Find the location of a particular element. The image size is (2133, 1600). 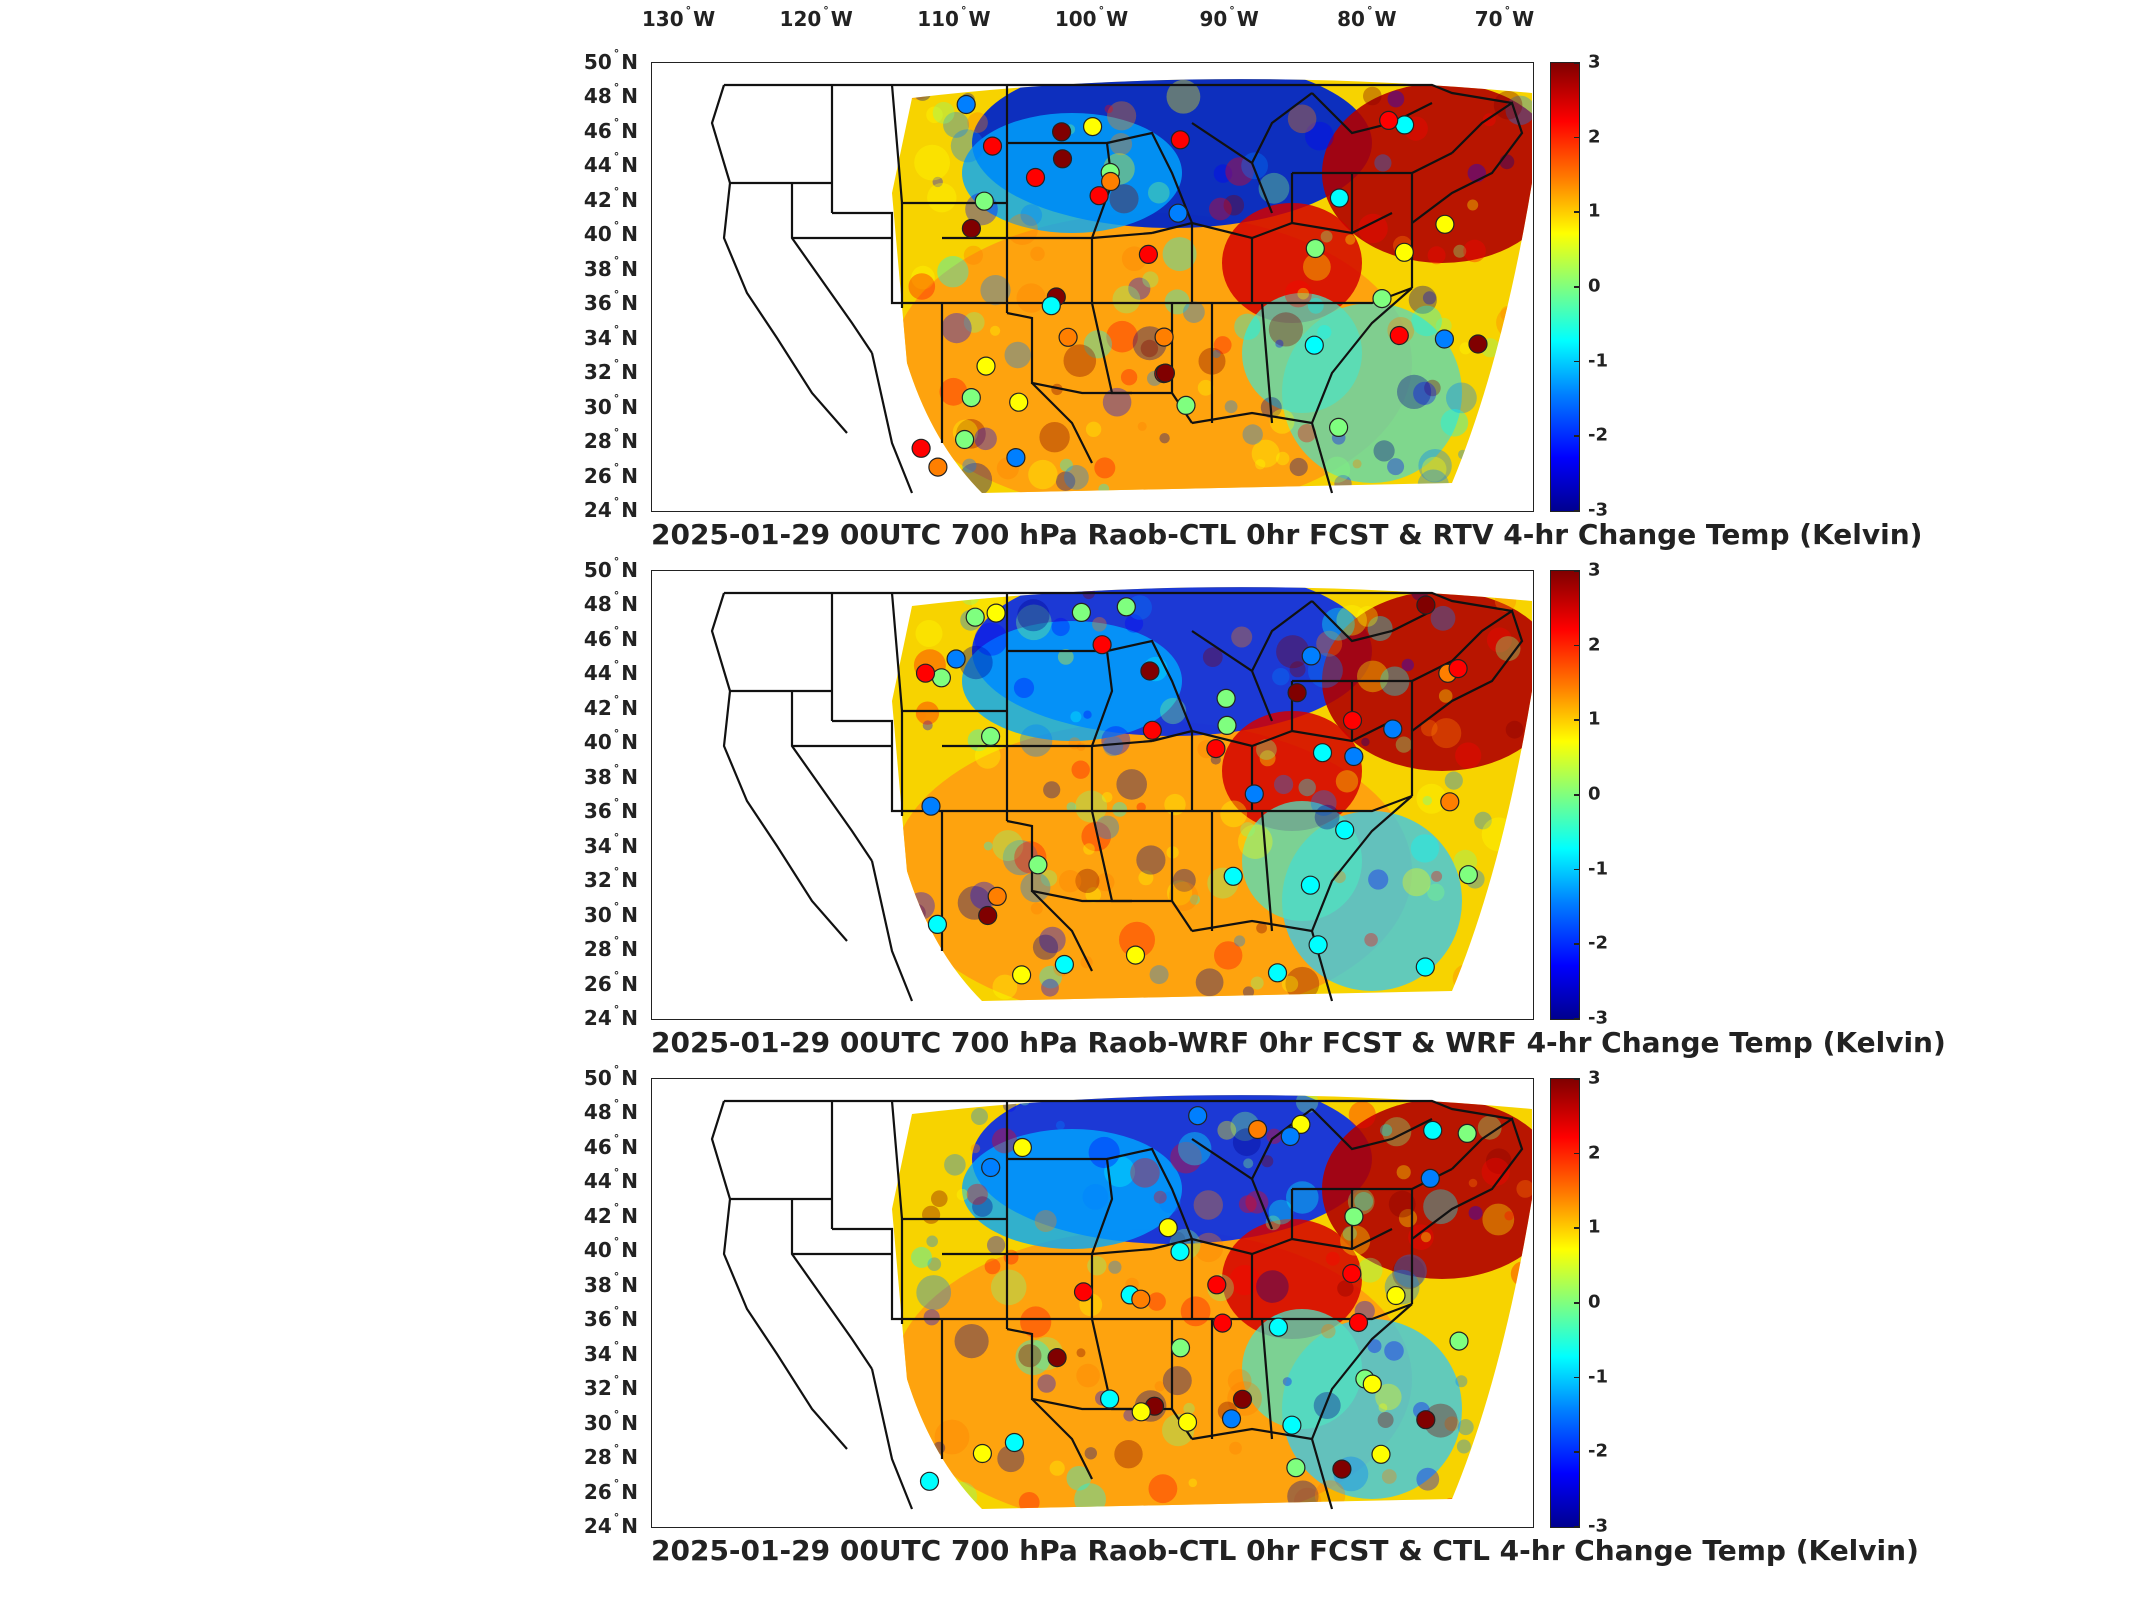

longitude-label: 80 ° W is located at coordinates (1367, 17).